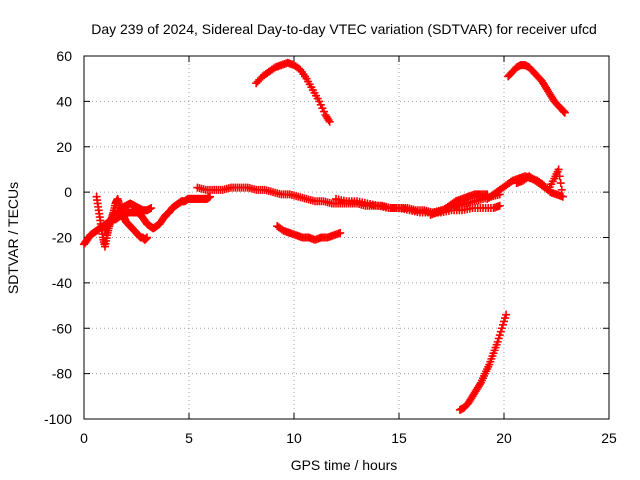 The height and width of the screenshot is (480, 640). I want to click on y-tick-label: 0, so click(68, 192).